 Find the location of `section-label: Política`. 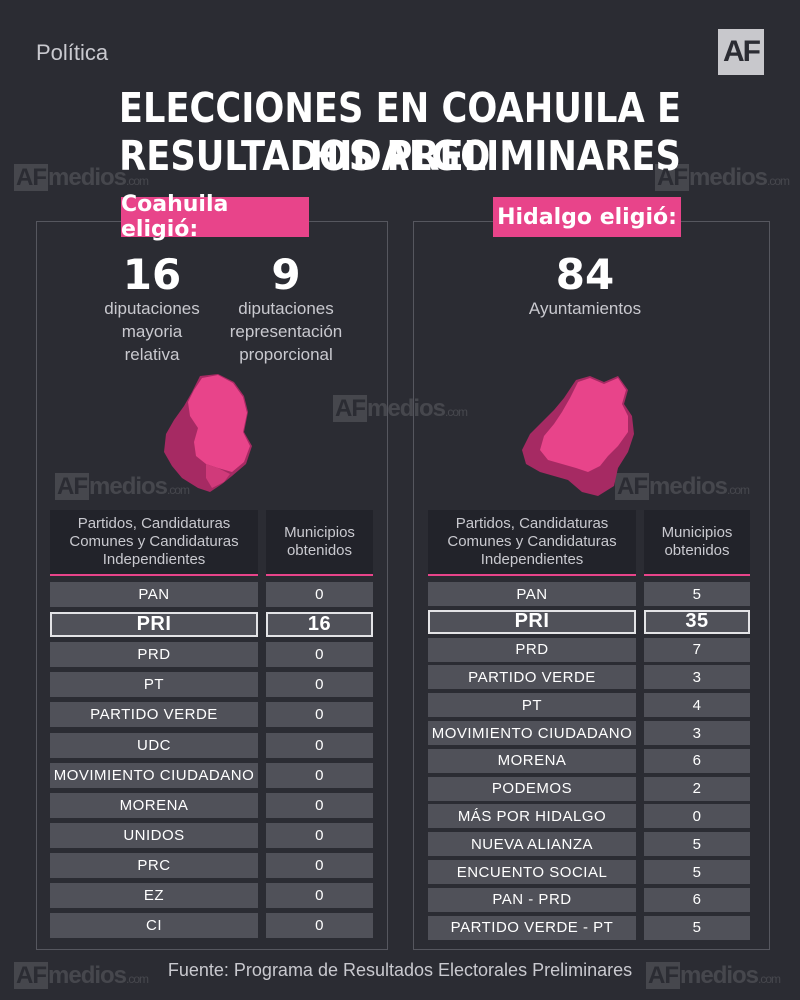

section-label: Política is located at coordinates (72, 52).